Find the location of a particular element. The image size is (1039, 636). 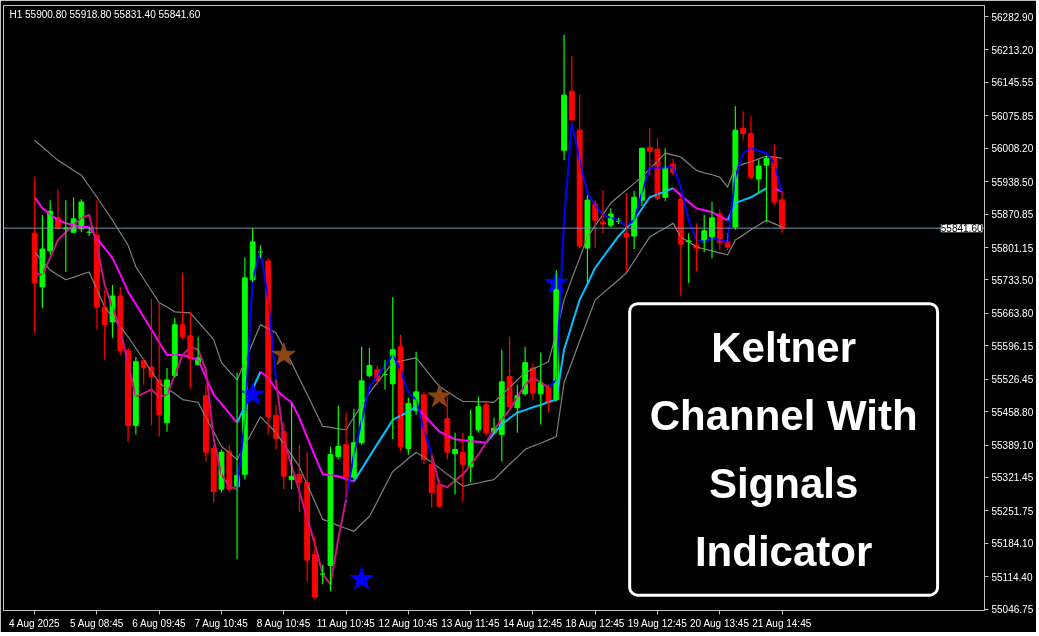

x-tick-label: 12 Aug 10:45 is located at coordinates (408, 623).